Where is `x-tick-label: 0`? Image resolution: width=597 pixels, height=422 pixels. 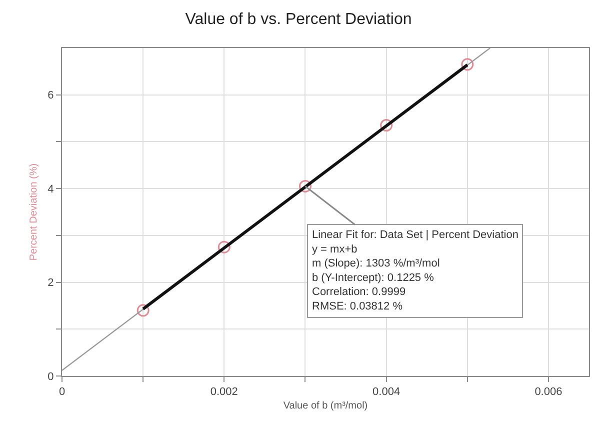
x-tick-label: 0 is located at coordinates (62, 392).